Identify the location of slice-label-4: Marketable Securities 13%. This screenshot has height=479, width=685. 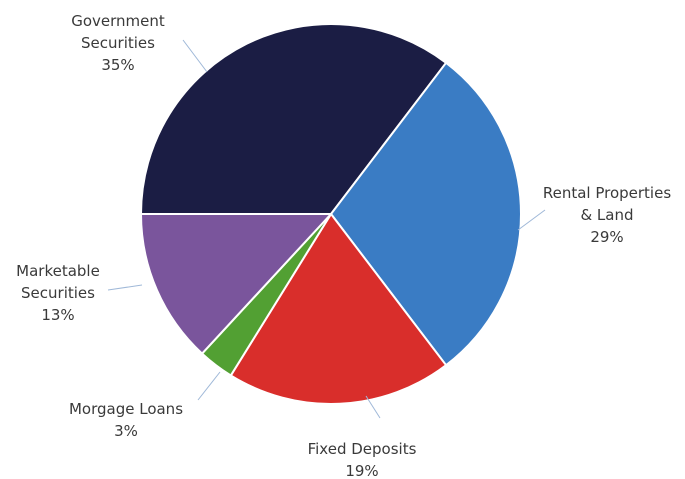
(58, 293).